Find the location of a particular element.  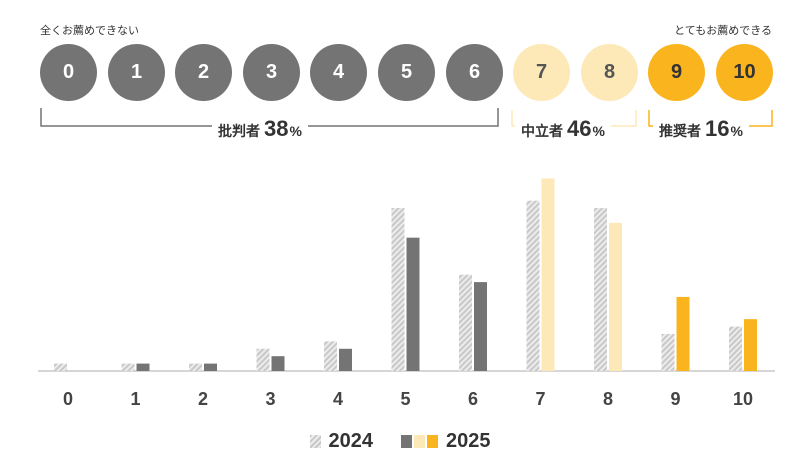

scale-low-label: 全くお薦めできない is located at coordinates (89, 31).